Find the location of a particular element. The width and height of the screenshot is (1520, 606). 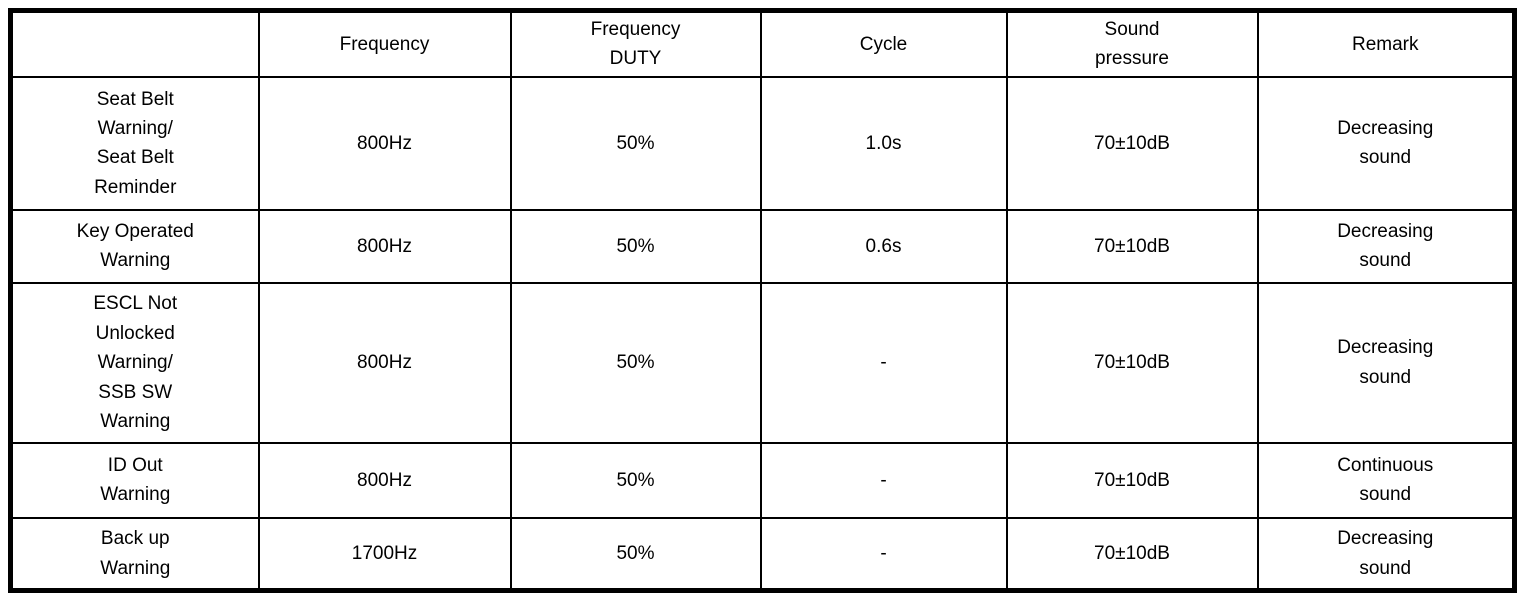

cell-cycle: 0.6s is located at coordinates (883, 246).